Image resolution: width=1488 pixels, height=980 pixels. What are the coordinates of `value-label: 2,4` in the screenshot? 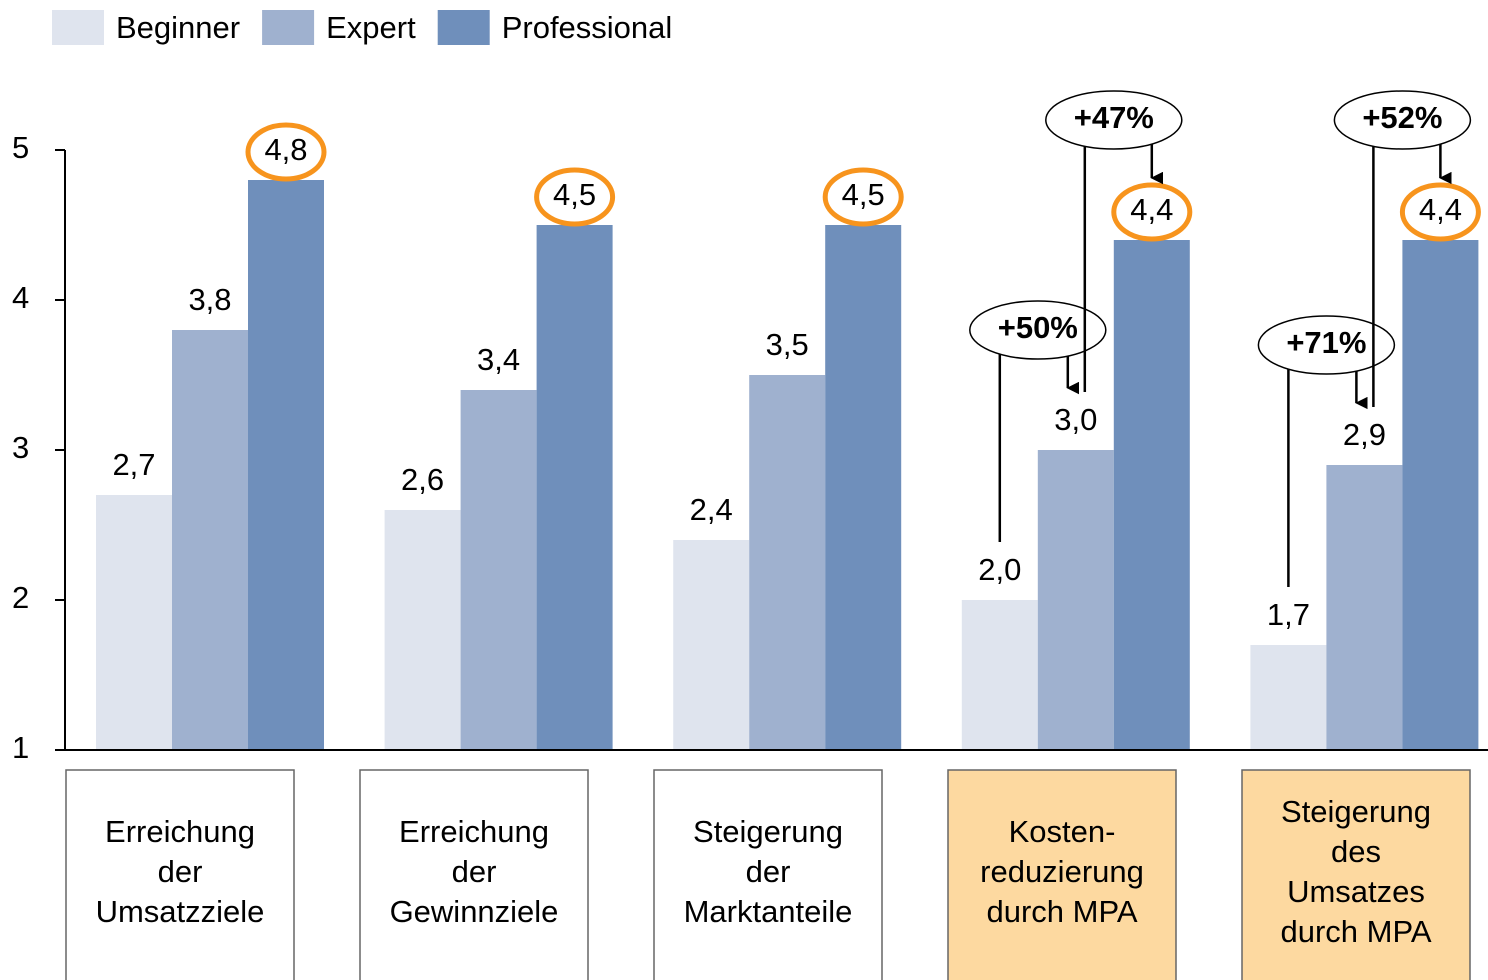 It's located at (711, 509).